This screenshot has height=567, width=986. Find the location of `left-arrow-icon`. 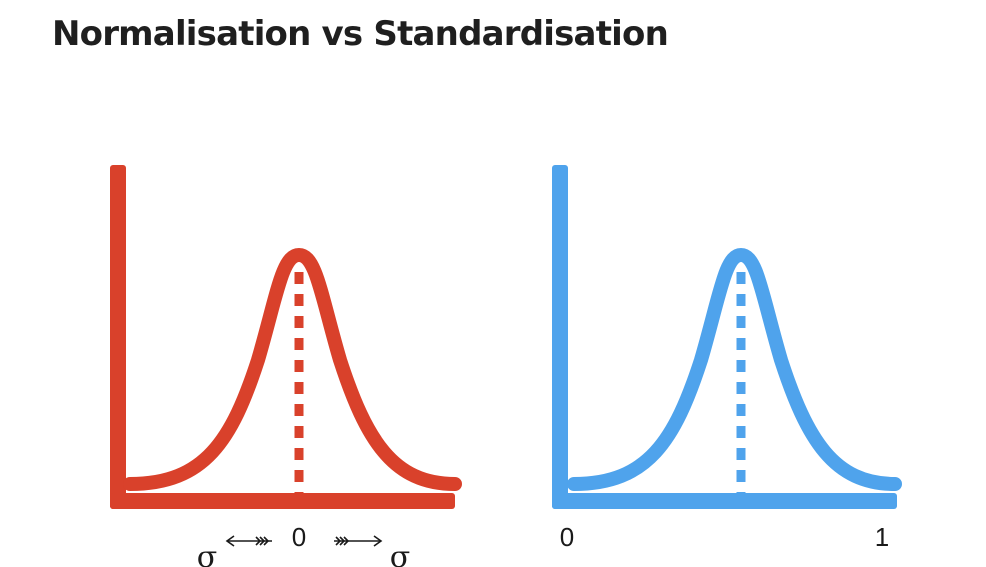

left-arrow-icon is located at coordinates (248, 541).